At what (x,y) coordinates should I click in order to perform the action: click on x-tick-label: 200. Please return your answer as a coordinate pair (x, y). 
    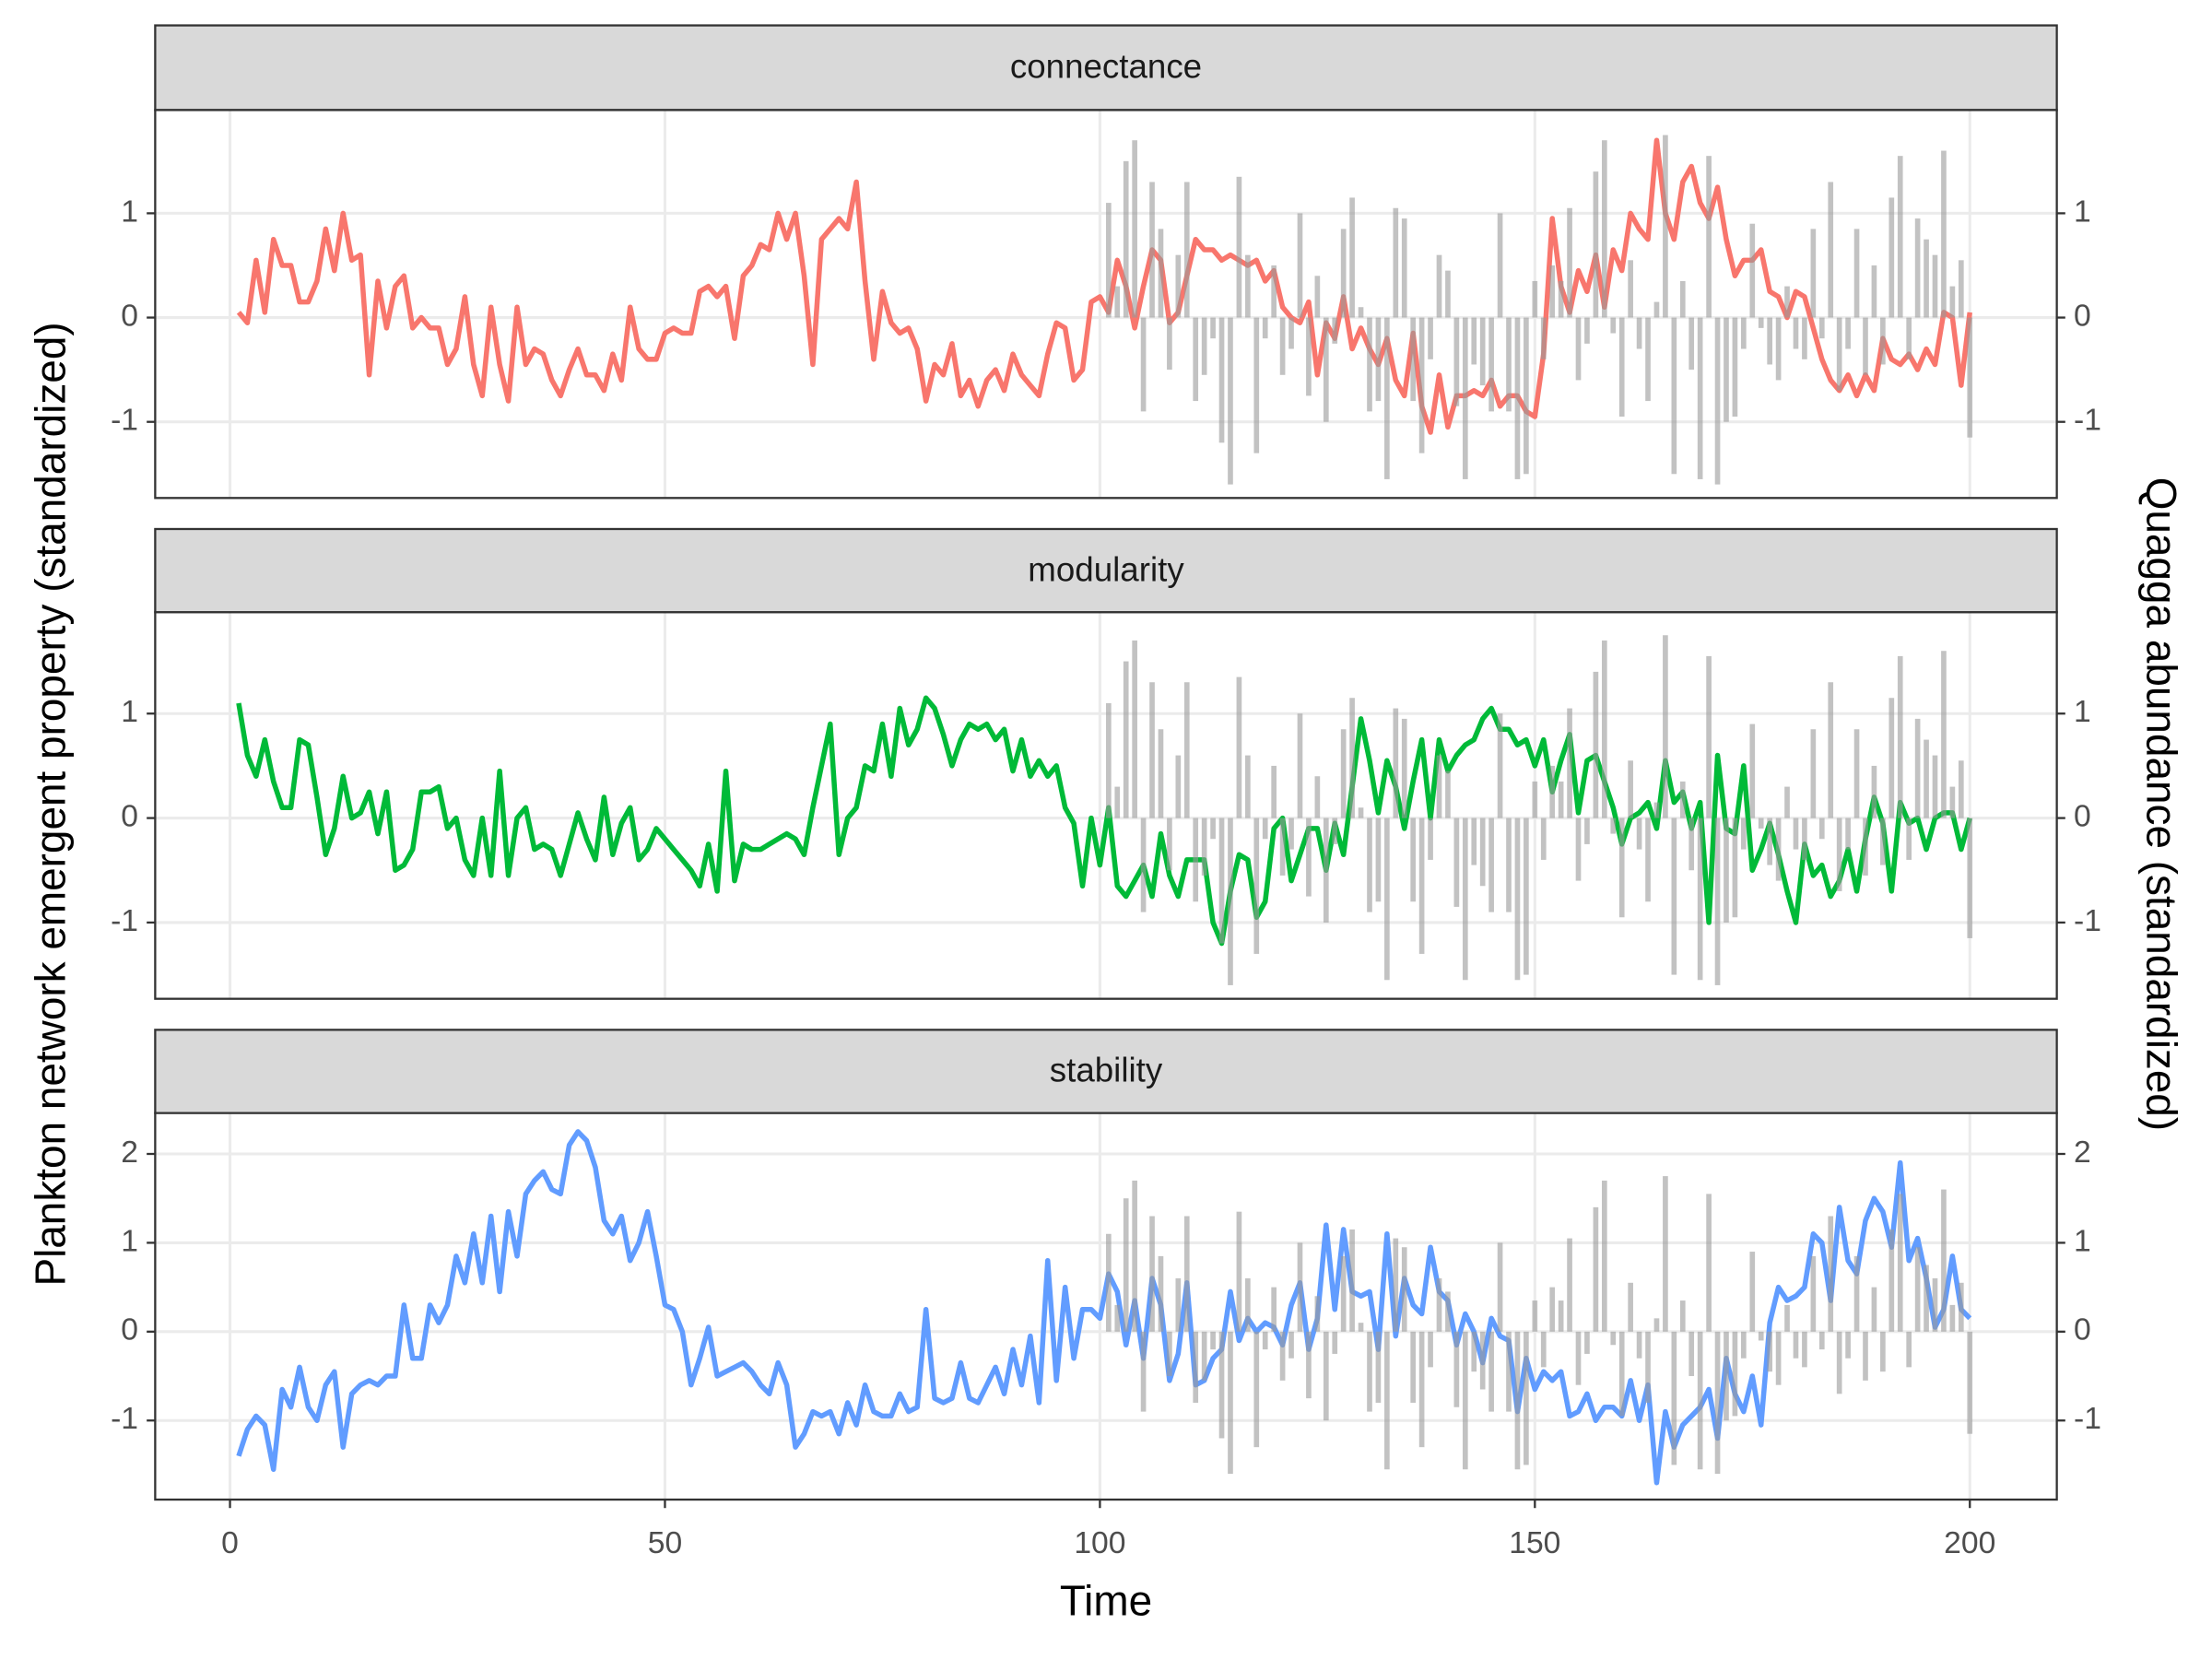
    Looking at the image, I should click on (1969, 1543).